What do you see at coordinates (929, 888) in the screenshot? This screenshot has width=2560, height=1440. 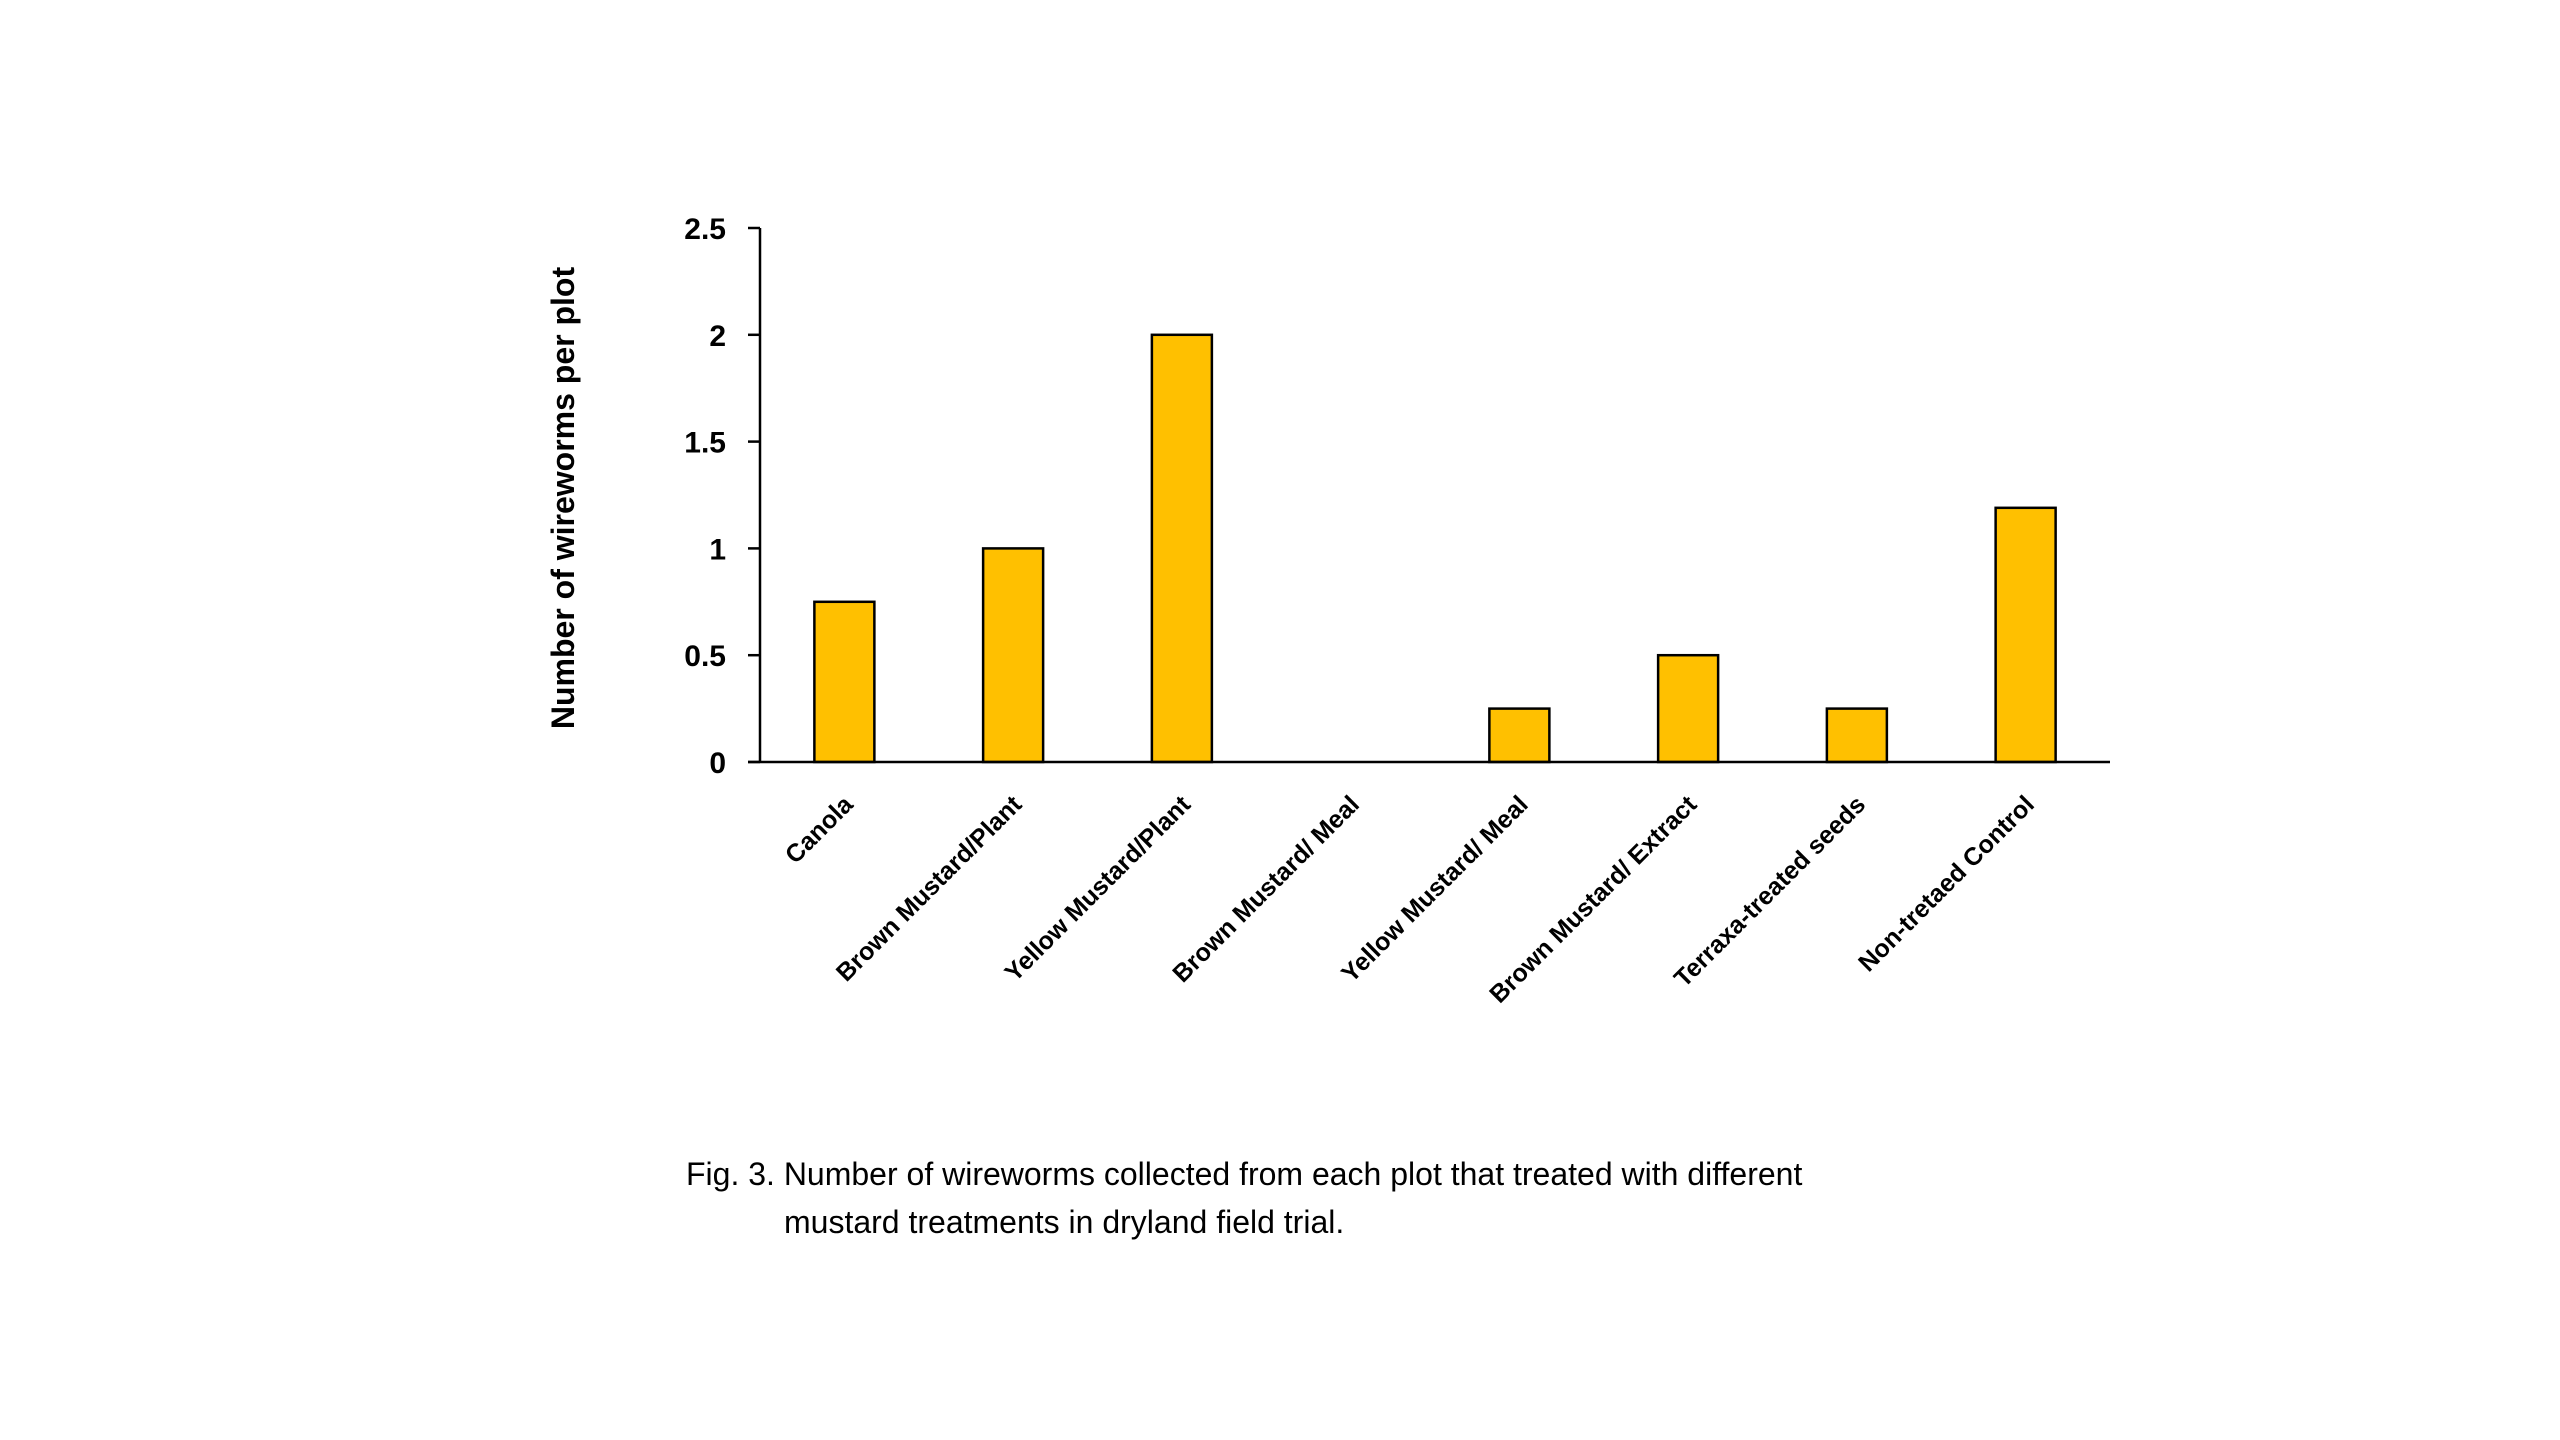 I see `x-category-label: Brown Mustard/Plant` at bounding box center [929, 888].